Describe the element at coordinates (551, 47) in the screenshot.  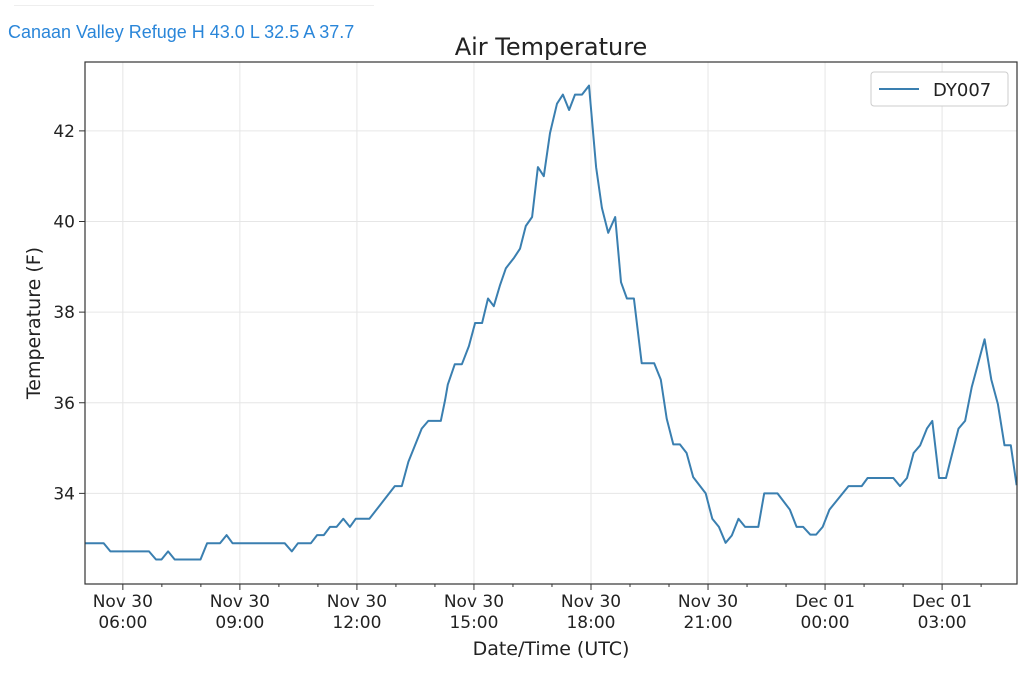
I see `chart-title: Air Temperature` at that location.